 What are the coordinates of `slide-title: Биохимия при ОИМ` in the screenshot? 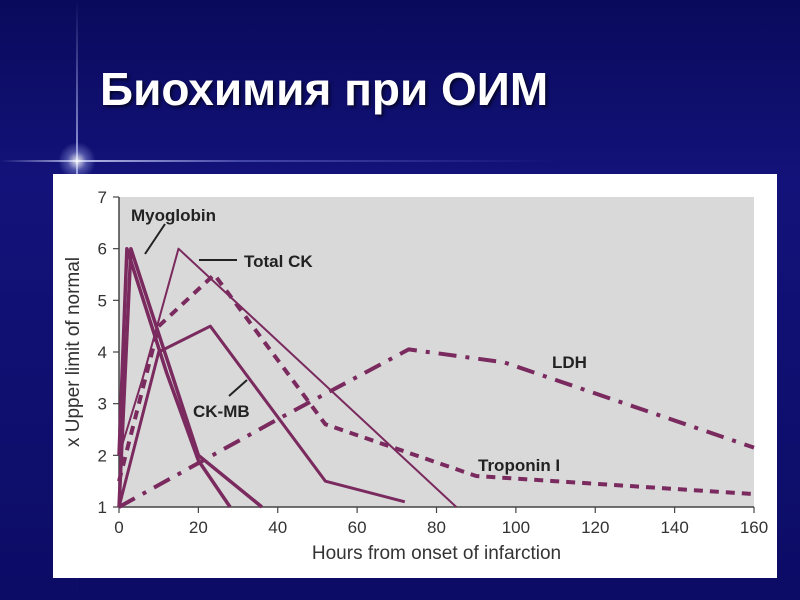 It's located at (324, 89).